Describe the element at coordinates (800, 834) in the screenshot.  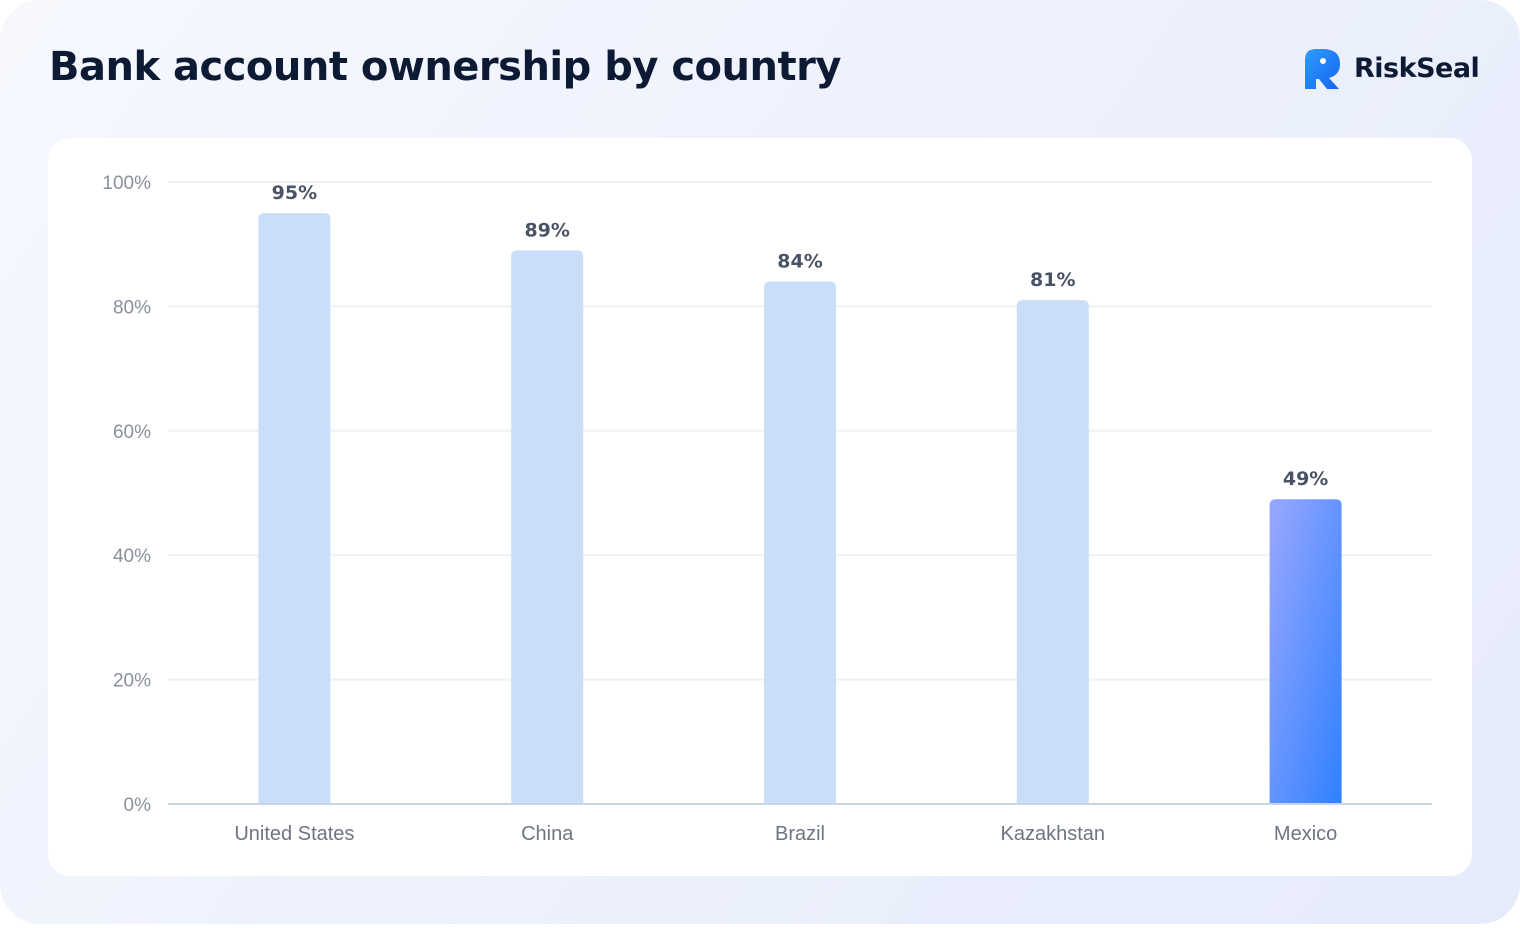
I see `x-category-label: Brazil` at that location.